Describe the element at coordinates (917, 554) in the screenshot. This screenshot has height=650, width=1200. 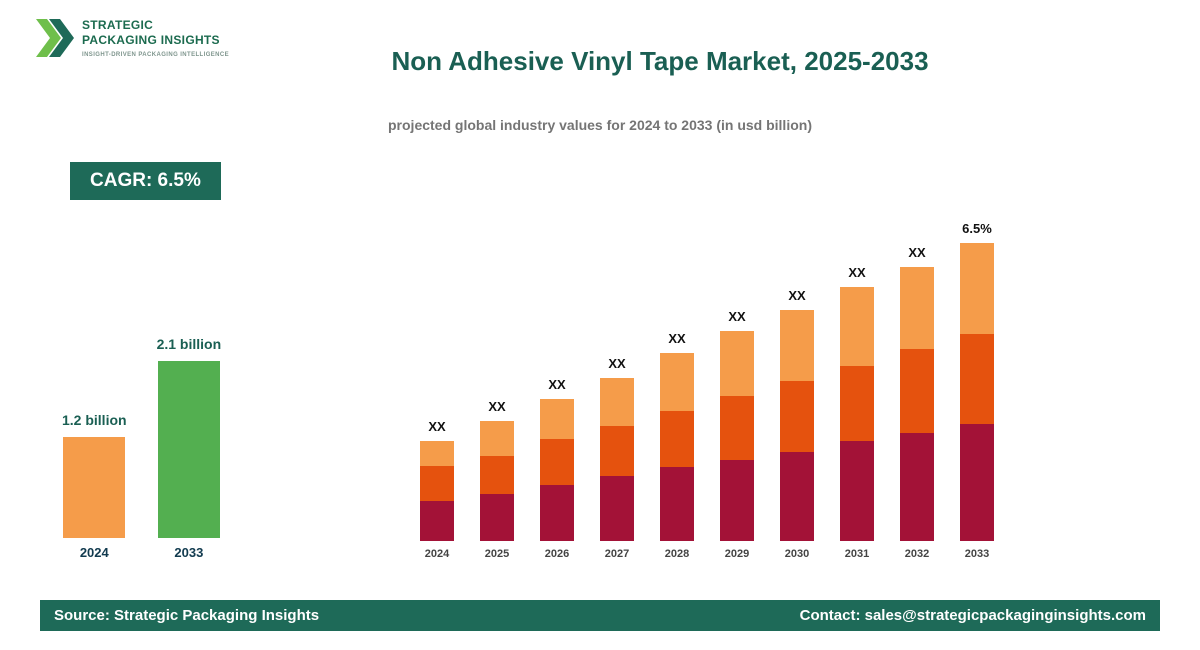
I see `year-label: 2032` at that location.